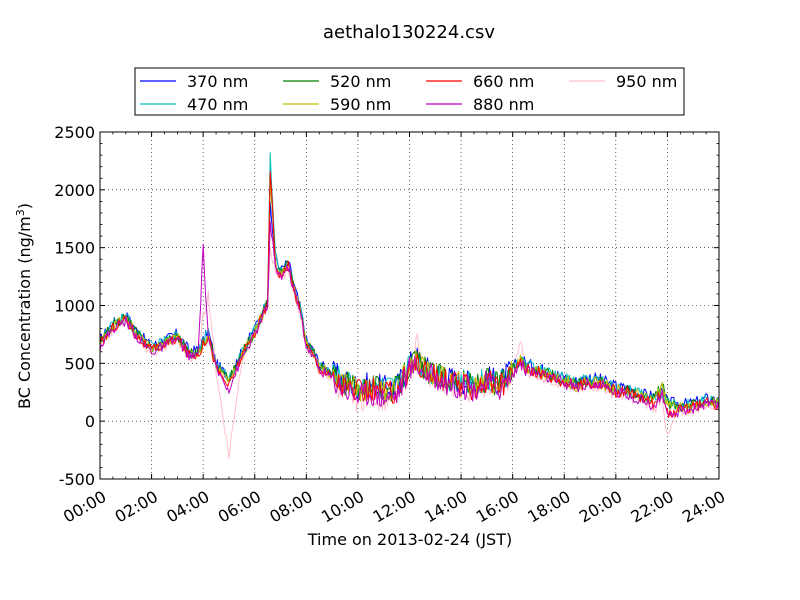 The width and height of the screenshot is (800, 600). What do you see at coordinates (24, 206) in the screenshot?
I see `y-axis-label-close: )` at bounding box center [24, 206].